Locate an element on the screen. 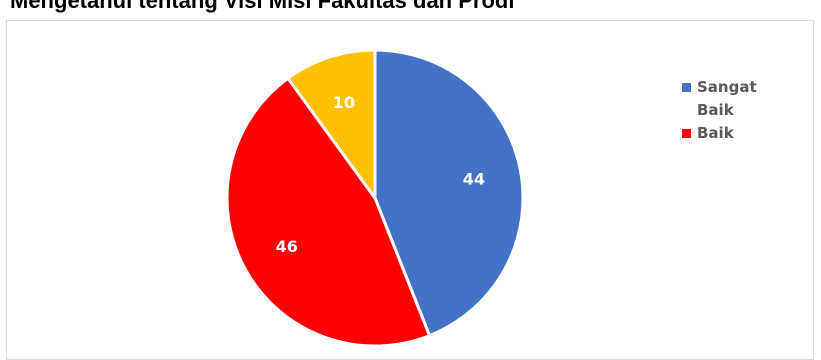 The height and width of the screenshot is (360, 821). data-label-2: 46 is located at coordinates (287, 246).